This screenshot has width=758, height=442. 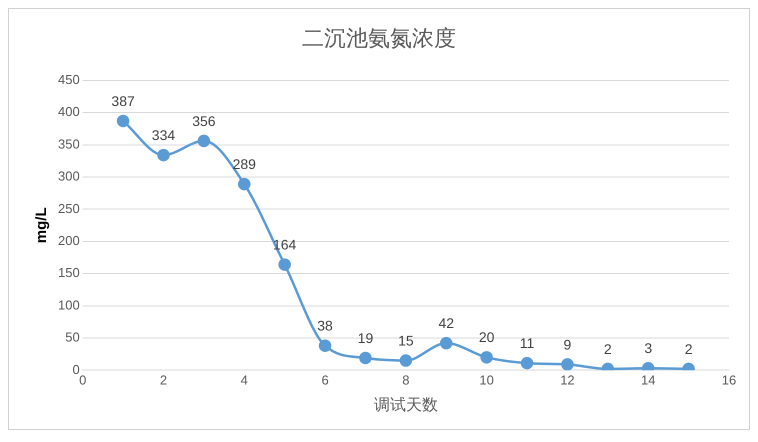 I want to click on data-label: 356, so click(x=204, y=120).